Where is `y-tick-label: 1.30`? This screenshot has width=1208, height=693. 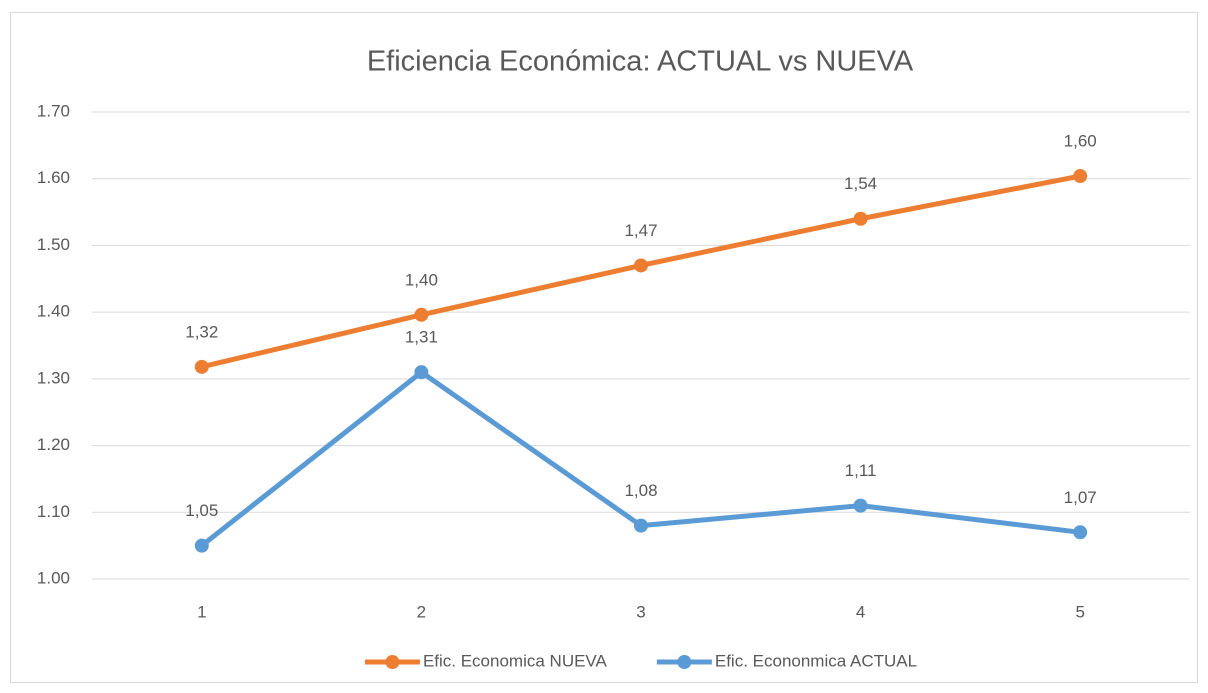
y-tick-label: 1.30 is located at coordinates (53, 377).